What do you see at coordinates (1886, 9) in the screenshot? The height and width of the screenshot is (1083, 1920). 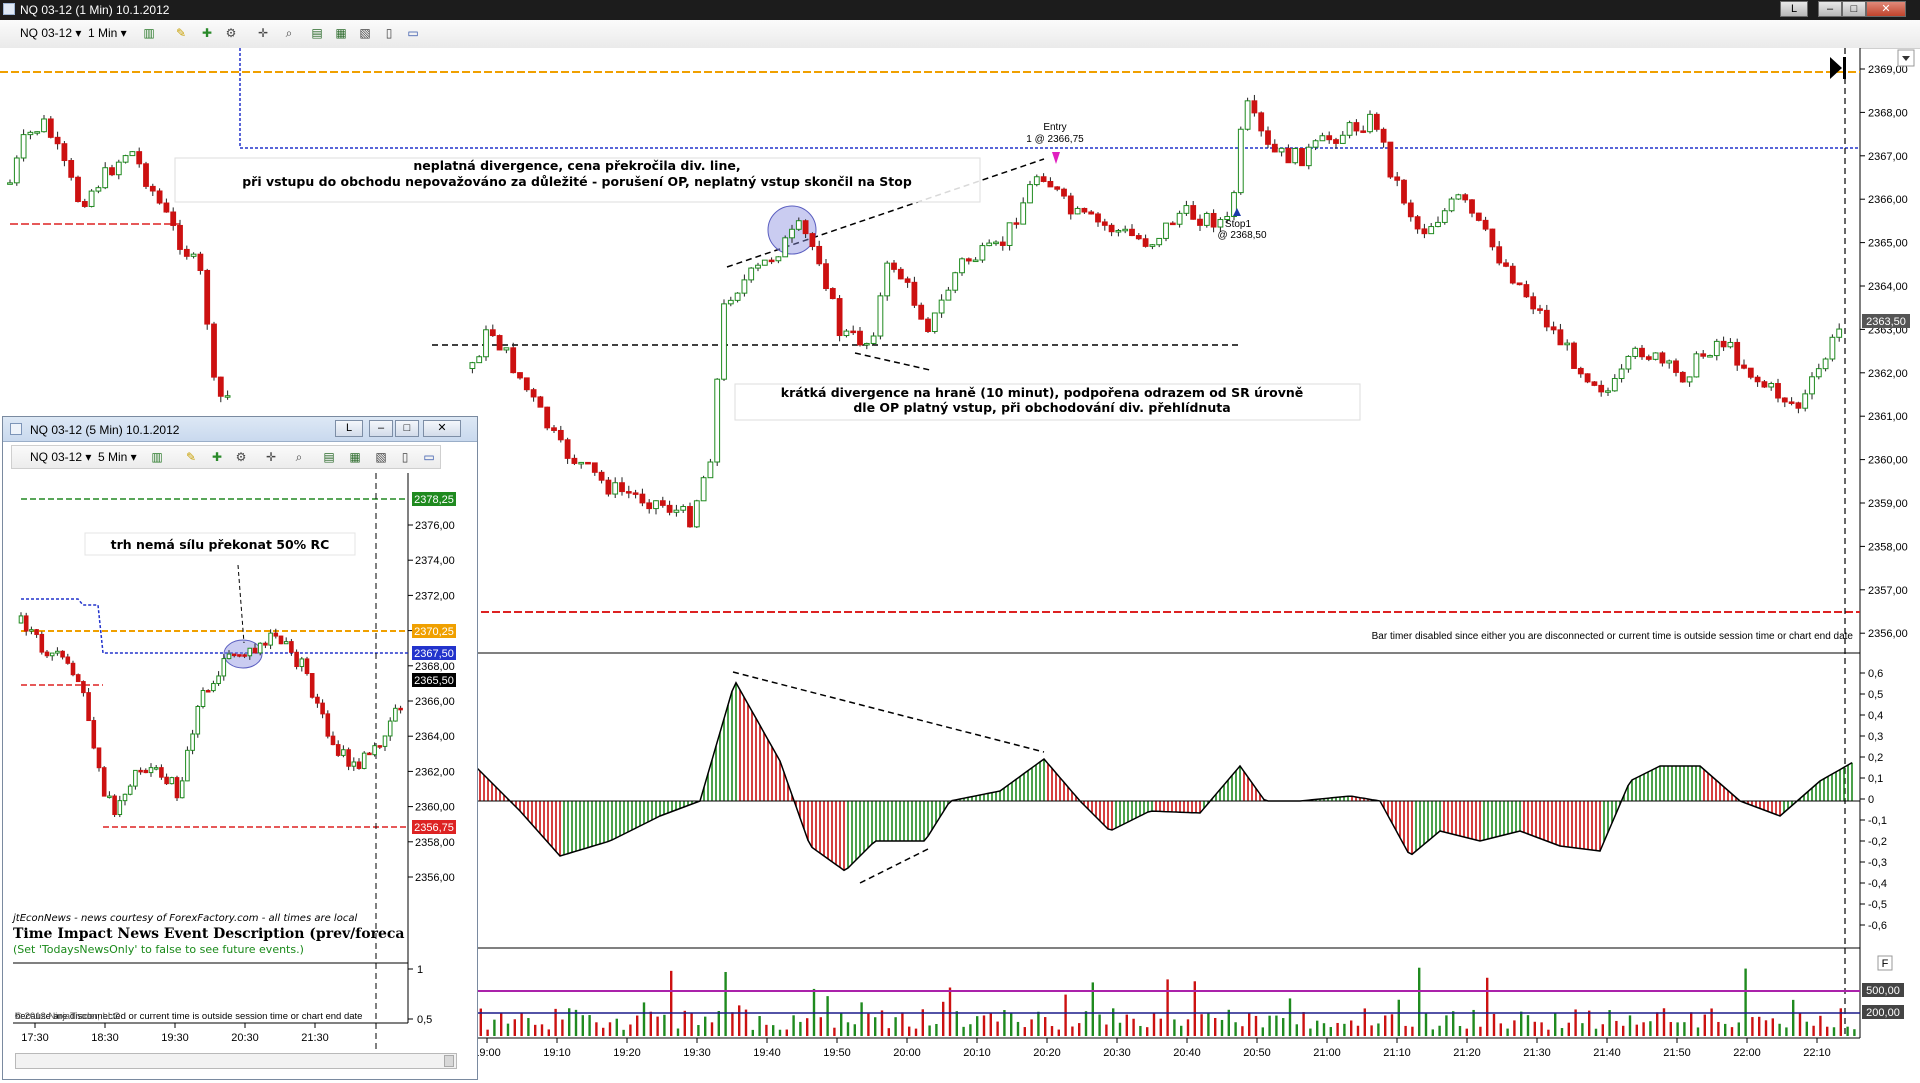 I see `close-button: ✕` at bounding box center [1886, 9].